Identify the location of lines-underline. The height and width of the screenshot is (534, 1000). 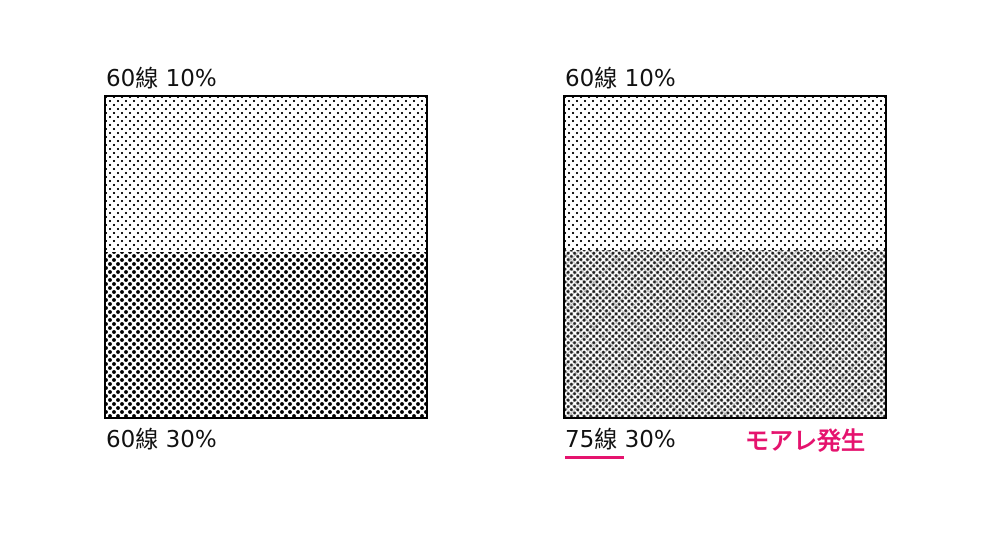
(594, 457).